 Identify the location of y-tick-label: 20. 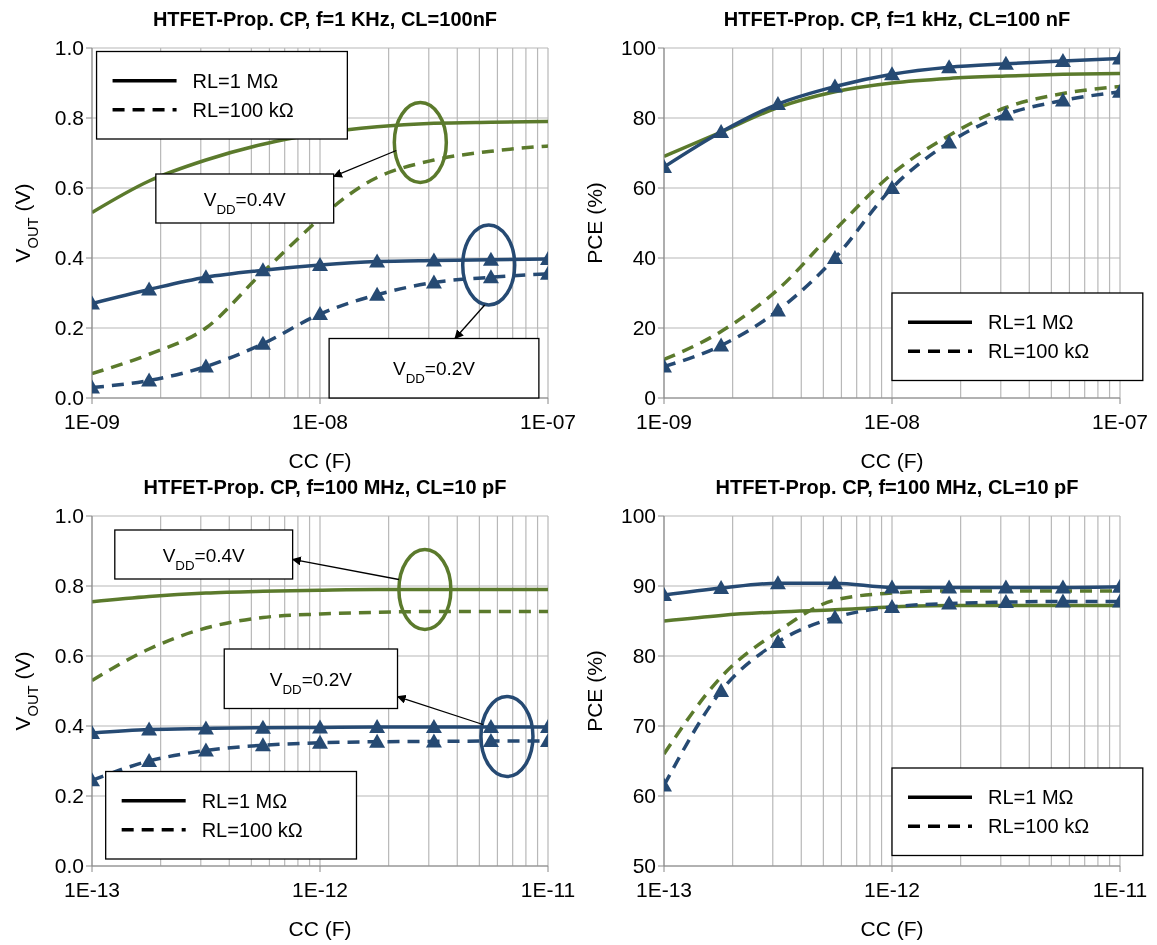
(644, 328).